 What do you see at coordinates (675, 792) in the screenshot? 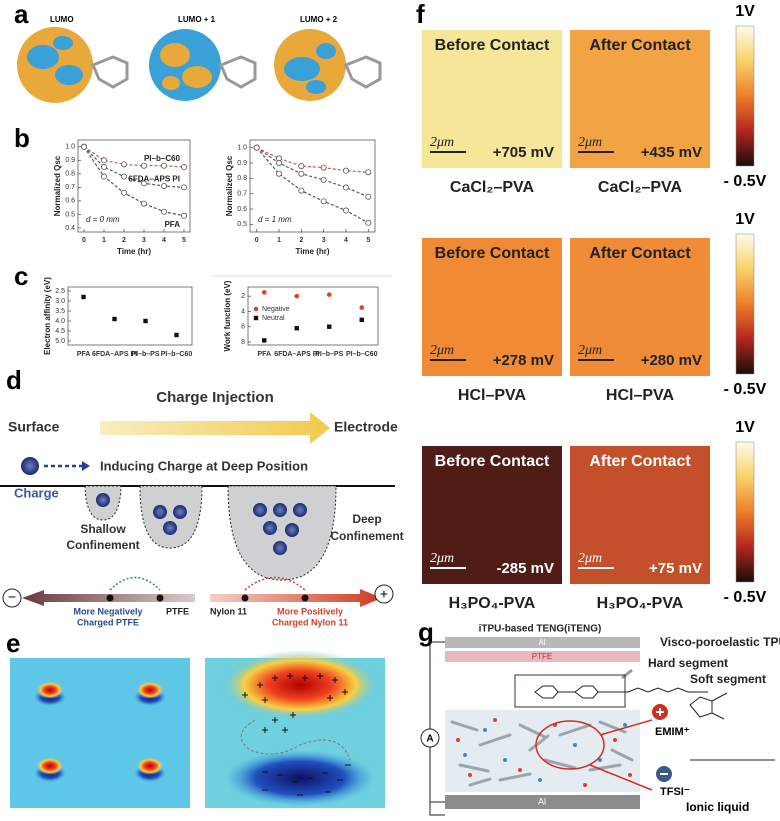
I see `tfsi-label: TFSI⁻` at bounding box center [675, 792].